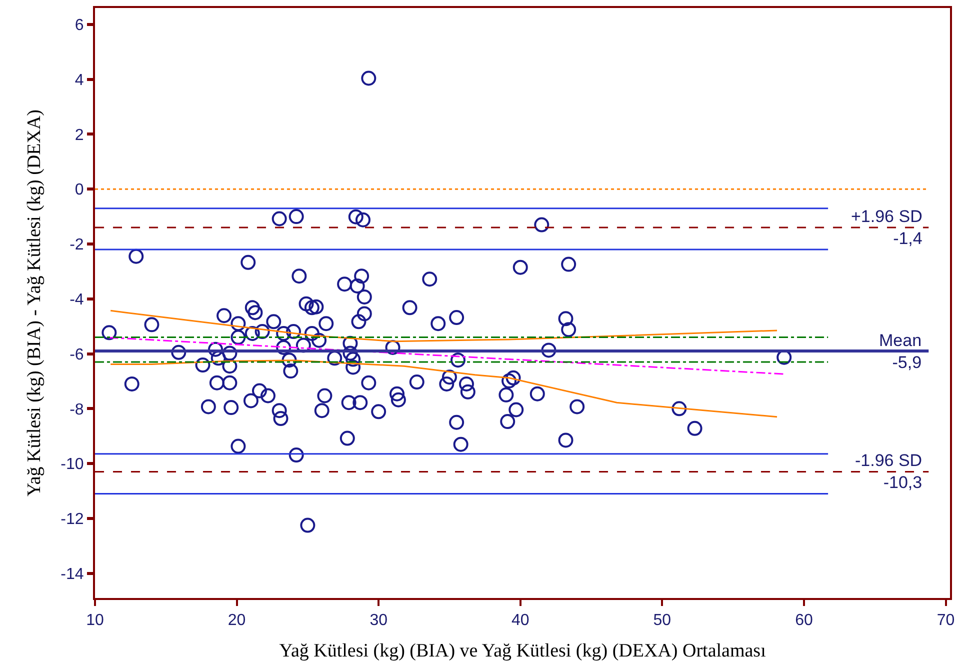 The height and width of the screenshot is (666, 964). I want to click on ref-line-label: -1.96 SD -10,3, so click(888, 471).